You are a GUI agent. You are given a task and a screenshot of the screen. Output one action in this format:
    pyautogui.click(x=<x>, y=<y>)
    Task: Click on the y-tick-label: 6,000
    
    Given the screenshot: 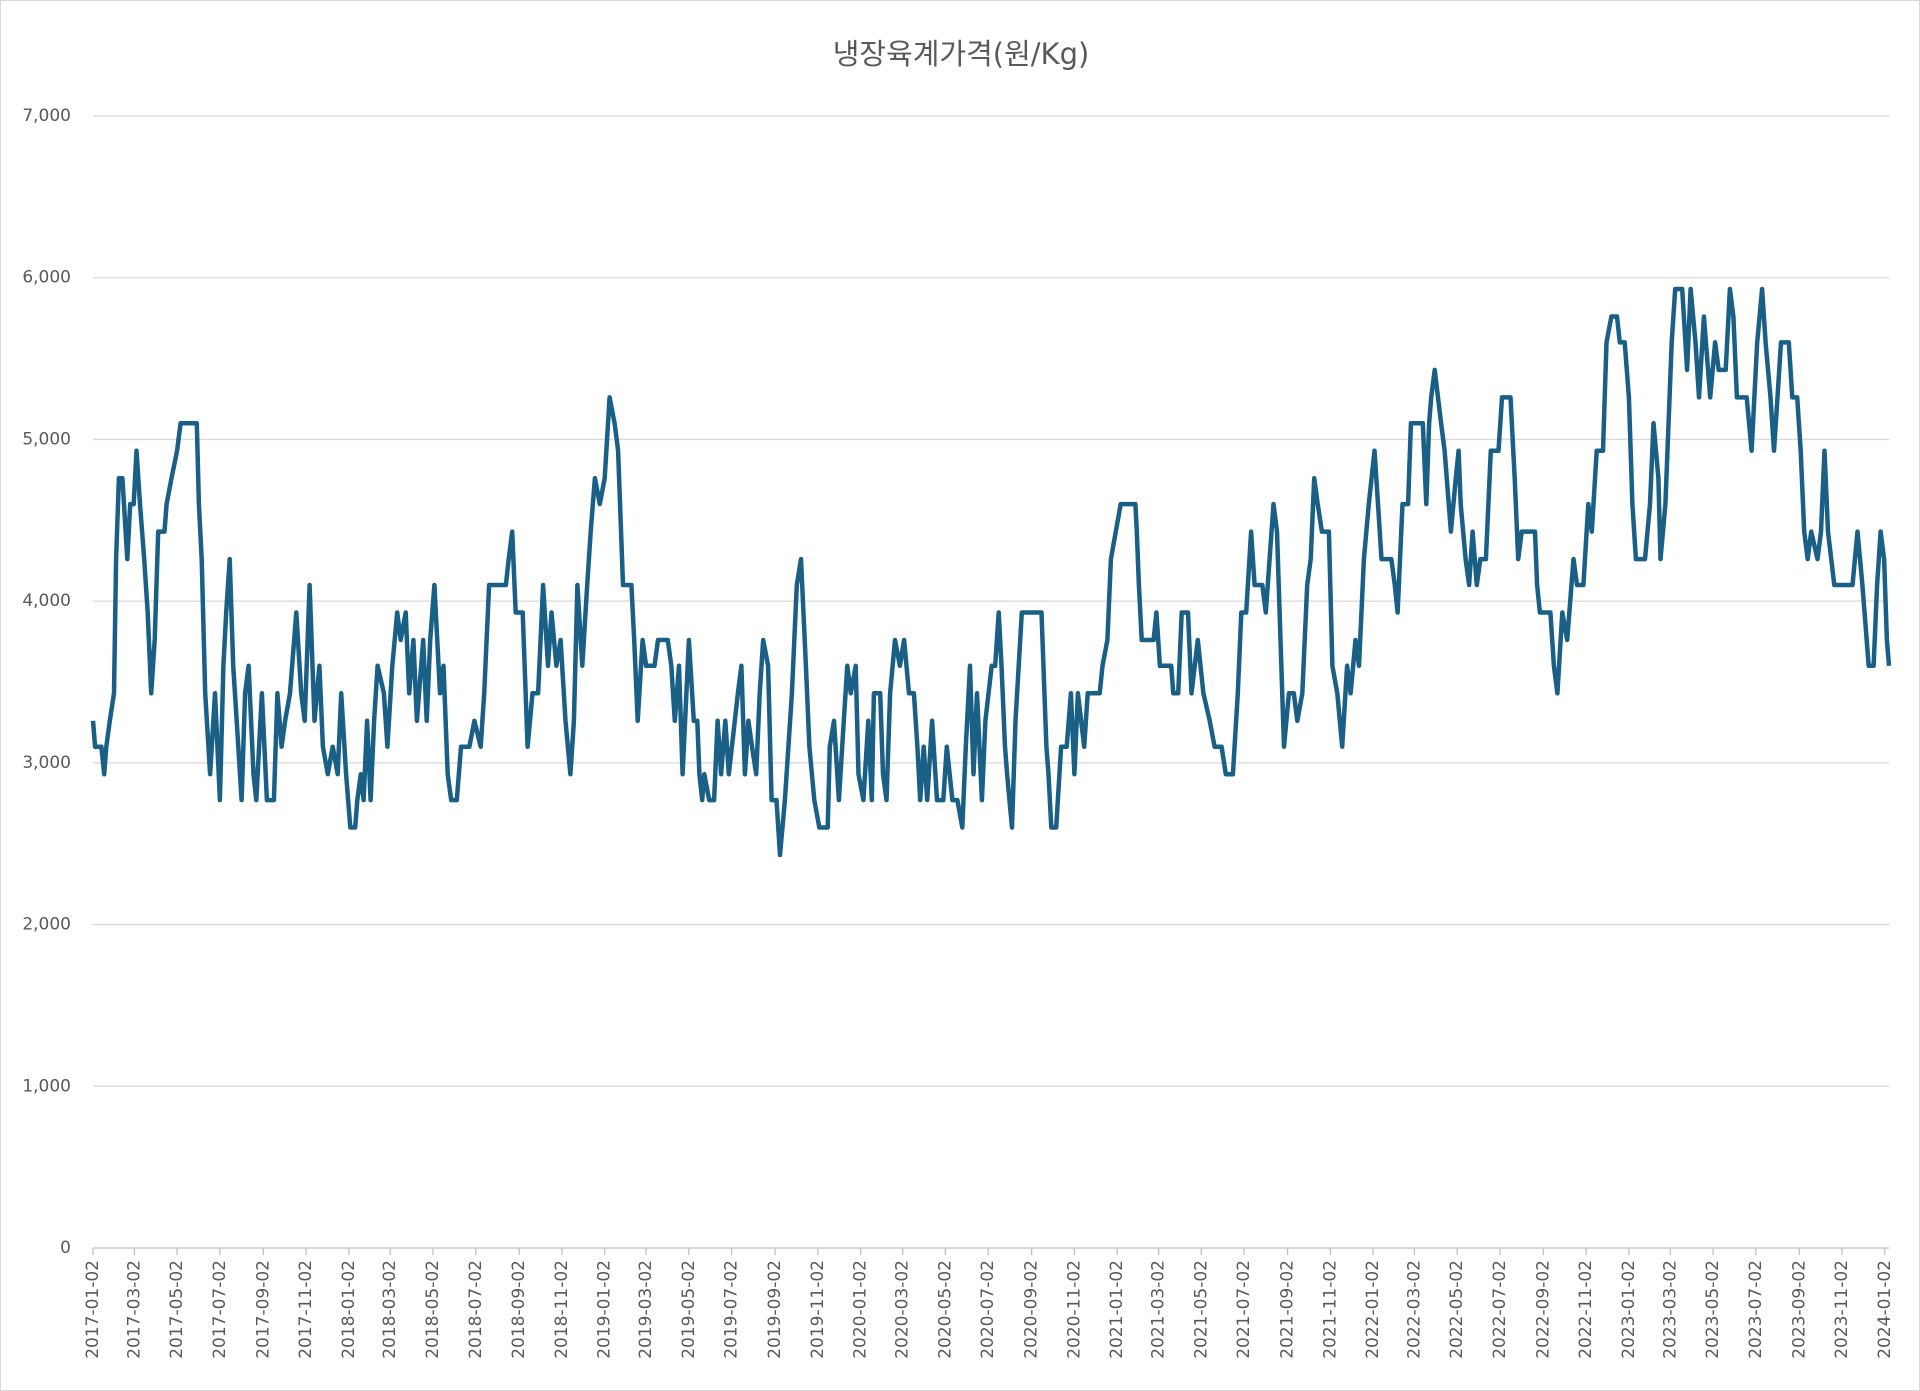 What is the action you would take?
    pyautogui.click(x=46, y=278)
    